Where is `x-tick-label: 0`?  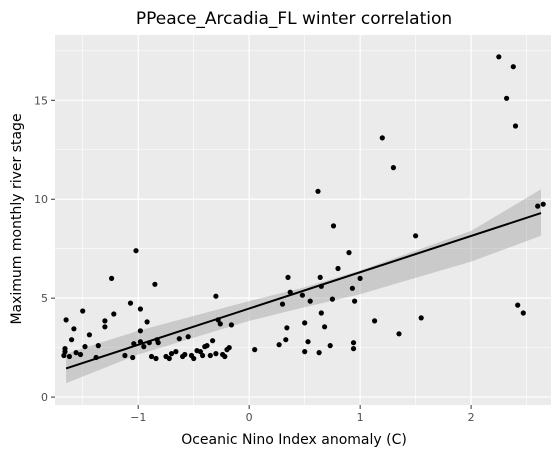 x-tick-label: 0 is located at coordinates (249, 417).